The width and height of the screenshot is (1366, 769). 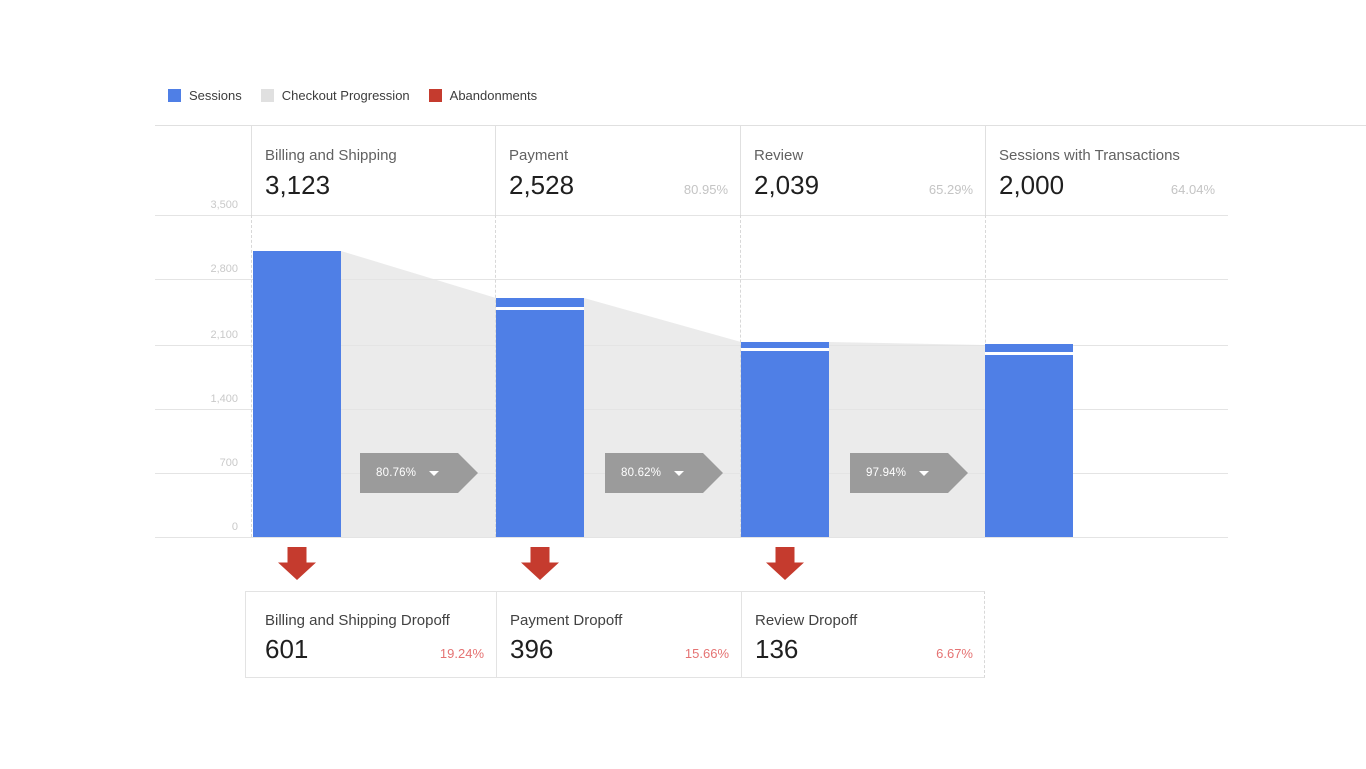 What do you see at coordinates (806, 620) in the screenshot?
I see `dropoff-title: Review Dropoff` at bounding box center [806, 620].